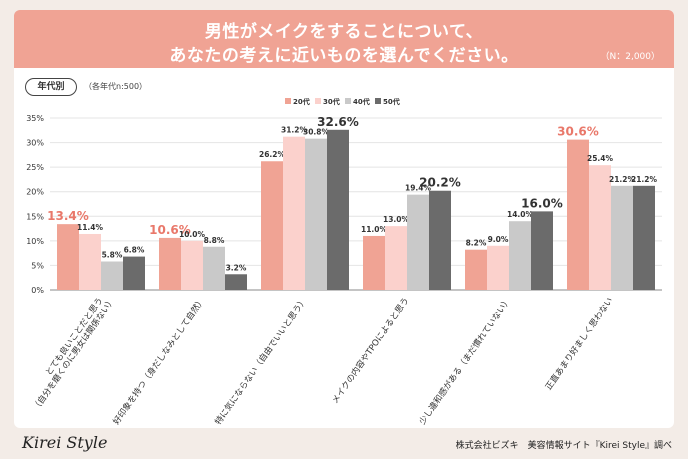 Image resolution: width=688 pixels, height=459 pixels. Describe the element at coordinates (35, 216) in the screenshot. I see `y-tick-label: 15%` at that location.